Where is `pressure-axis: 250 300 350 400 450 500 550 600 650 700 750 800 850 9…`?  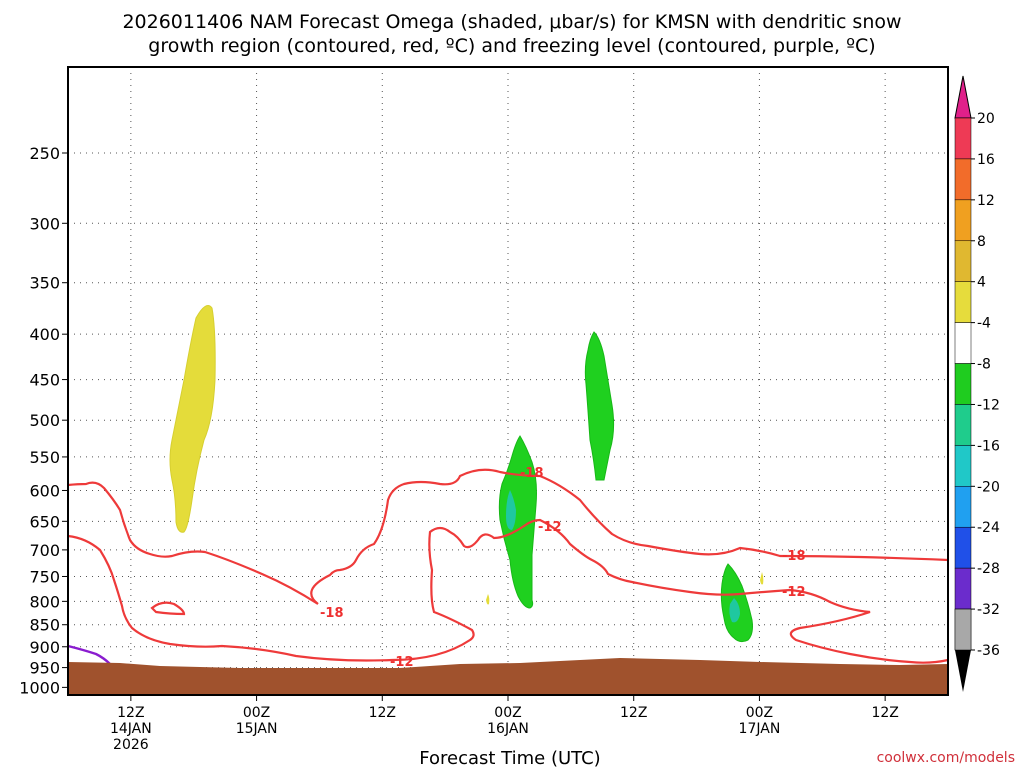
pressure-axis: 250 300 350 400 450 500 550 600 650 700 750 800 850 9… is located at coordinates (43, 420).